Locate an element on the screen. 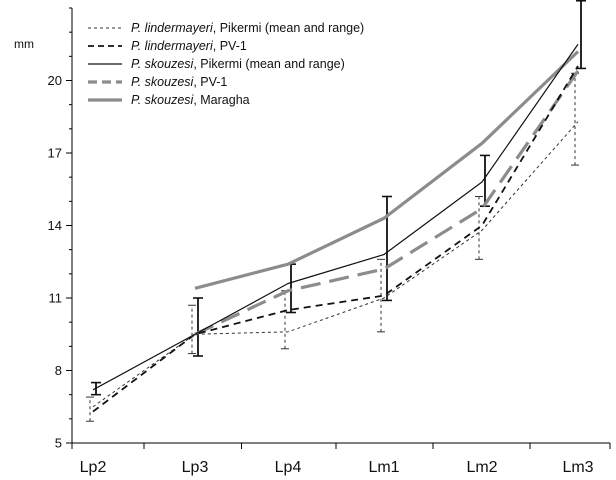  legend-entry: P. lindermayeri, PV-1 is located at coordinates (189, 46).